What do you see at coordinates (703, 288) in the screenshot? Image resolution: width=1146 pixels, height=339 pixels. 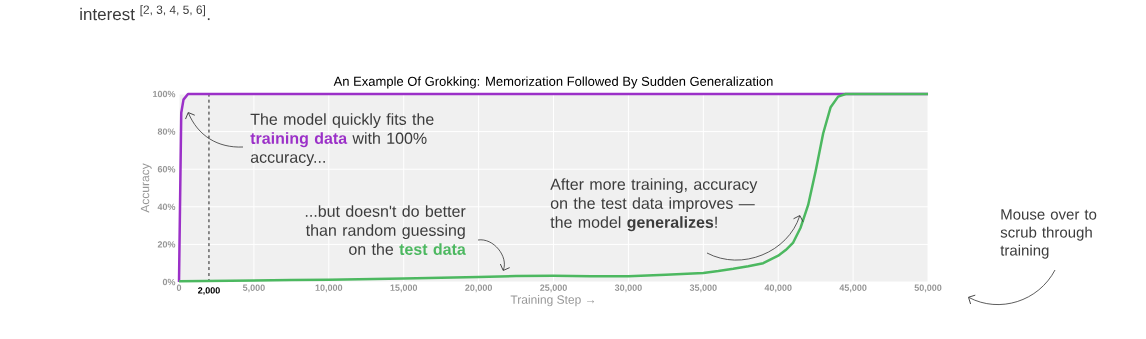 I see `x-tick-label: 35,000` at bounding box center [703, 288].